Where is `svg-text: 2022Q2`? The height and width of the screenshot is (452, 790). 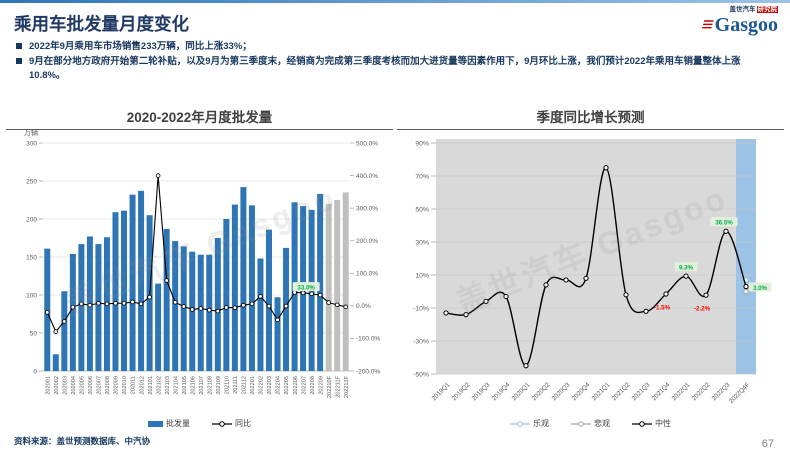 svg-text: 2022Q2 is located at coordinates (701, 391).